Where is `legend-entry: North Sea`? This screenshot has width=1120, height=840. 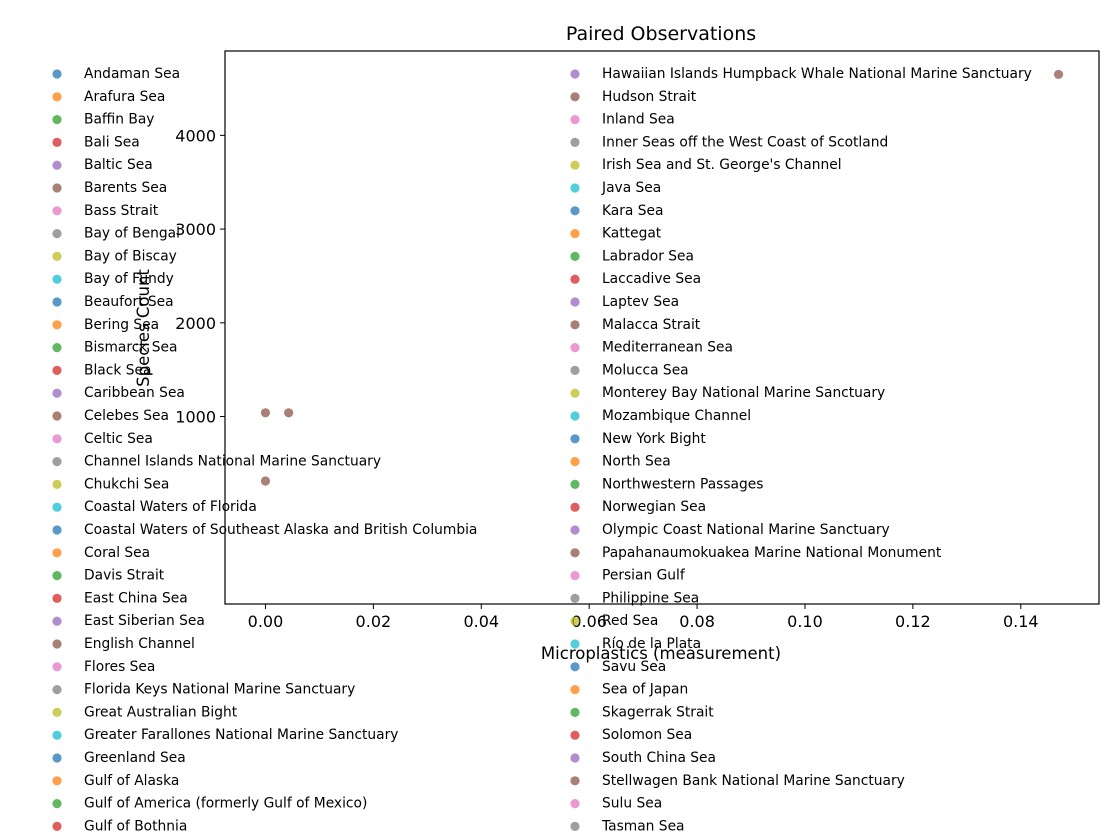 legend-entry: North Sea is located at coordinates (636, 462).